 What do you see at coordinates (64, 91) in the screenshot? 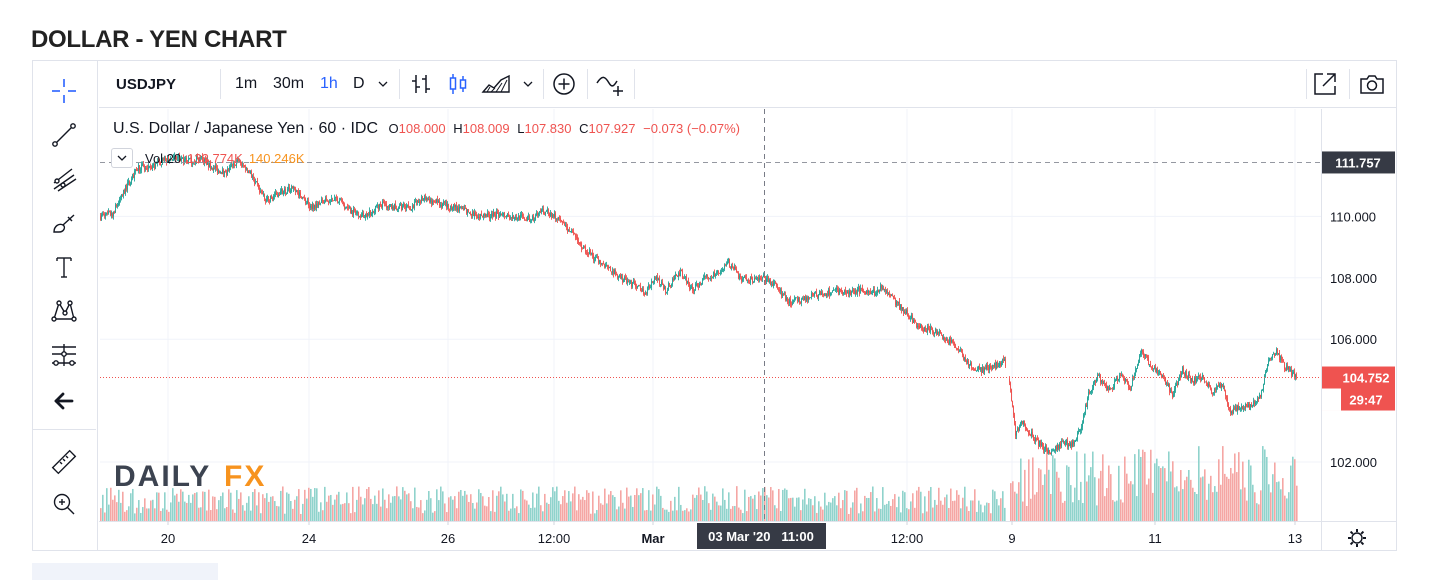
I see `crosshair-icon` at bounding box center [64, 91].